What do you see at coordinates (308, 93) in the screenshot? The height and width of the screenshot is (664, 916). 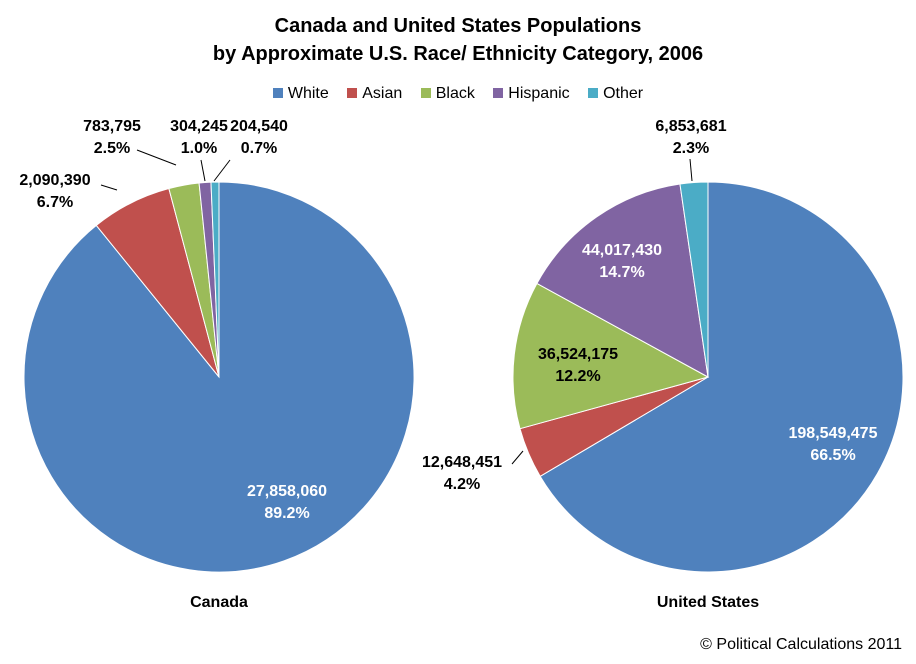 I see `legend-label-white: White` at bounding box center [308, 93].